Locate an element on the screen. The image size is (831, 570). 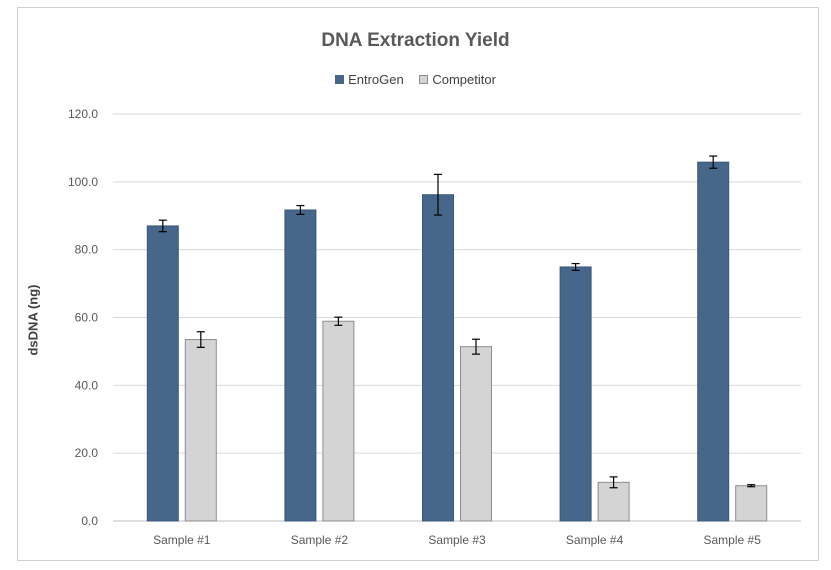
y-tick-label: 0.0 is located at coordinates (89, 521).